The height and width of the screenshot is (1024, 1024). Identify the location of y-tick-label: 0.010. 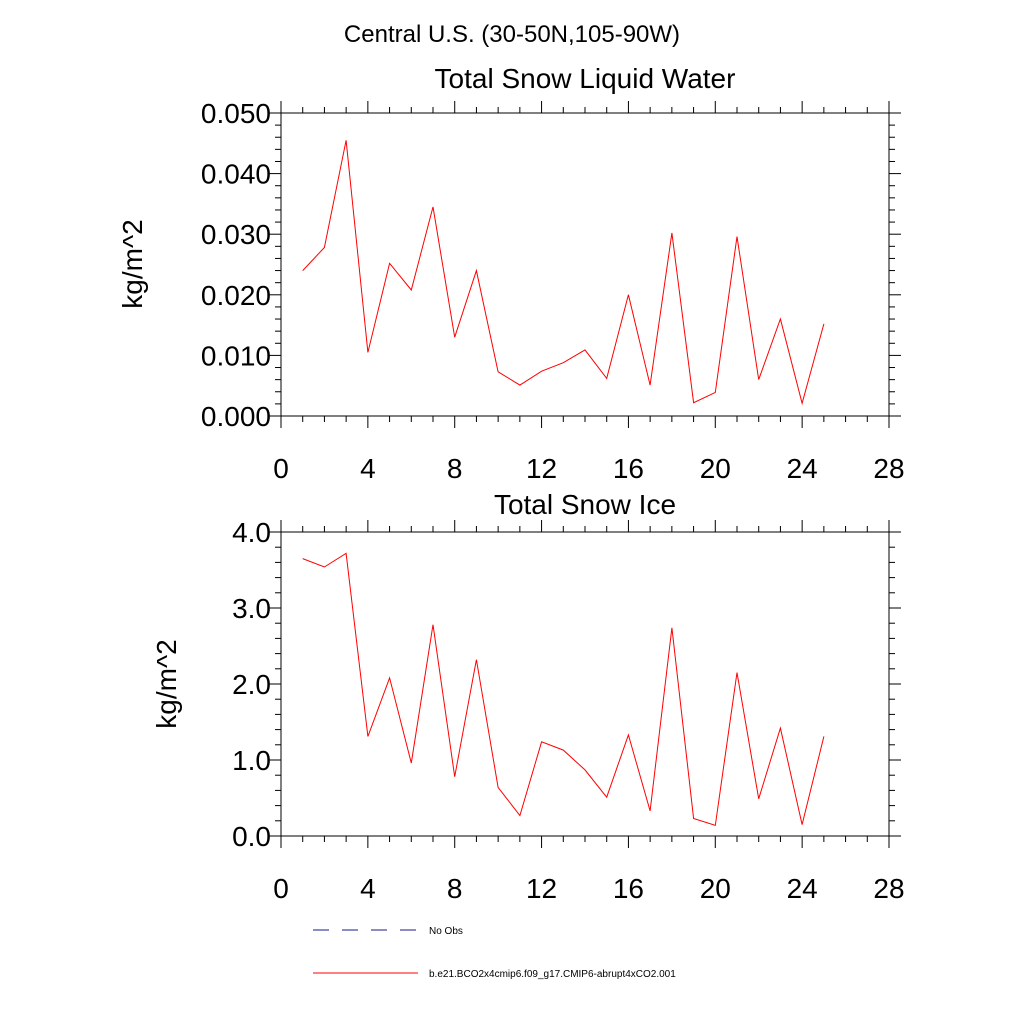
(236, 355).